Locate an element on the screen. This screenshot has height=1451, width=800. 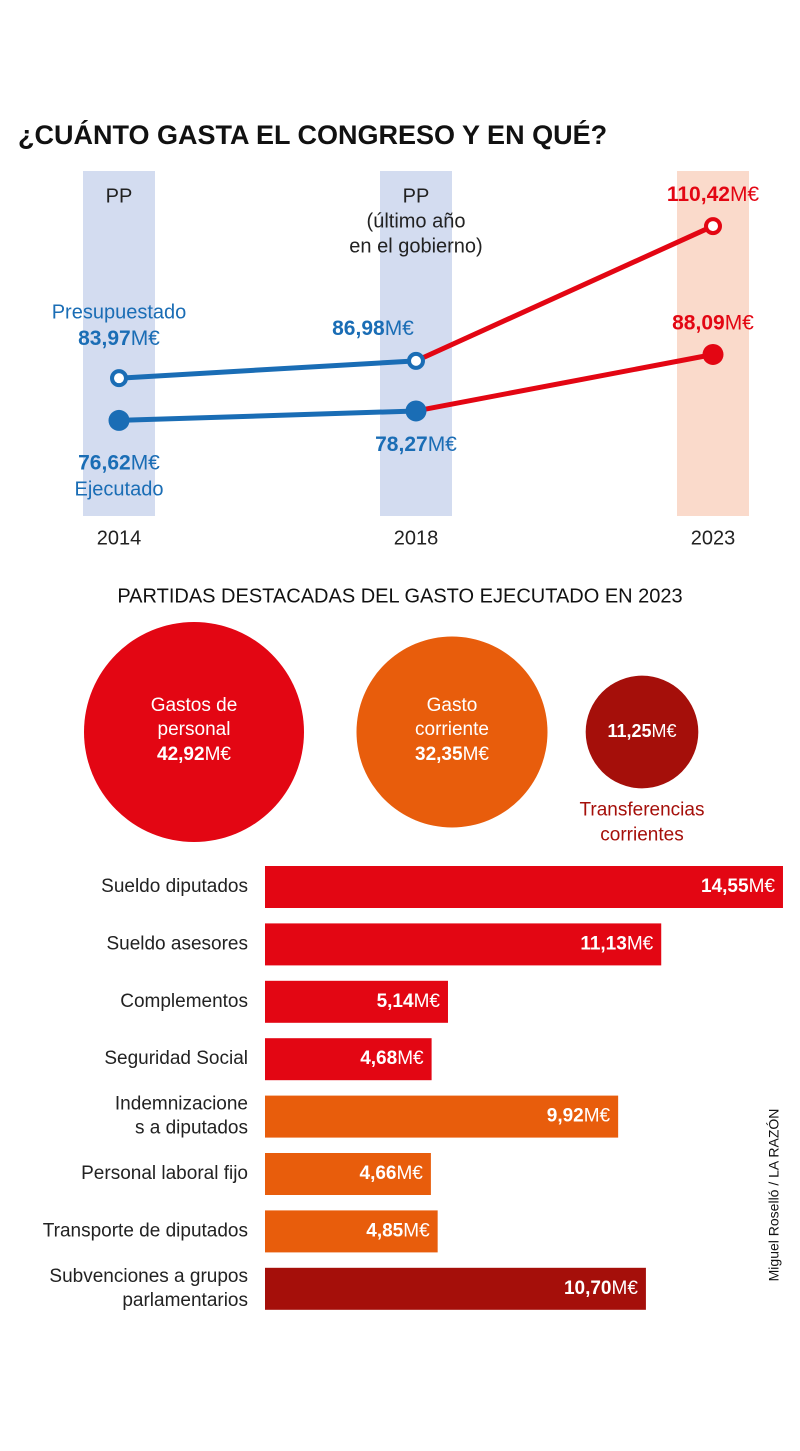
y-tick-label: parlamentarios is located at coordinates (185, 1300).